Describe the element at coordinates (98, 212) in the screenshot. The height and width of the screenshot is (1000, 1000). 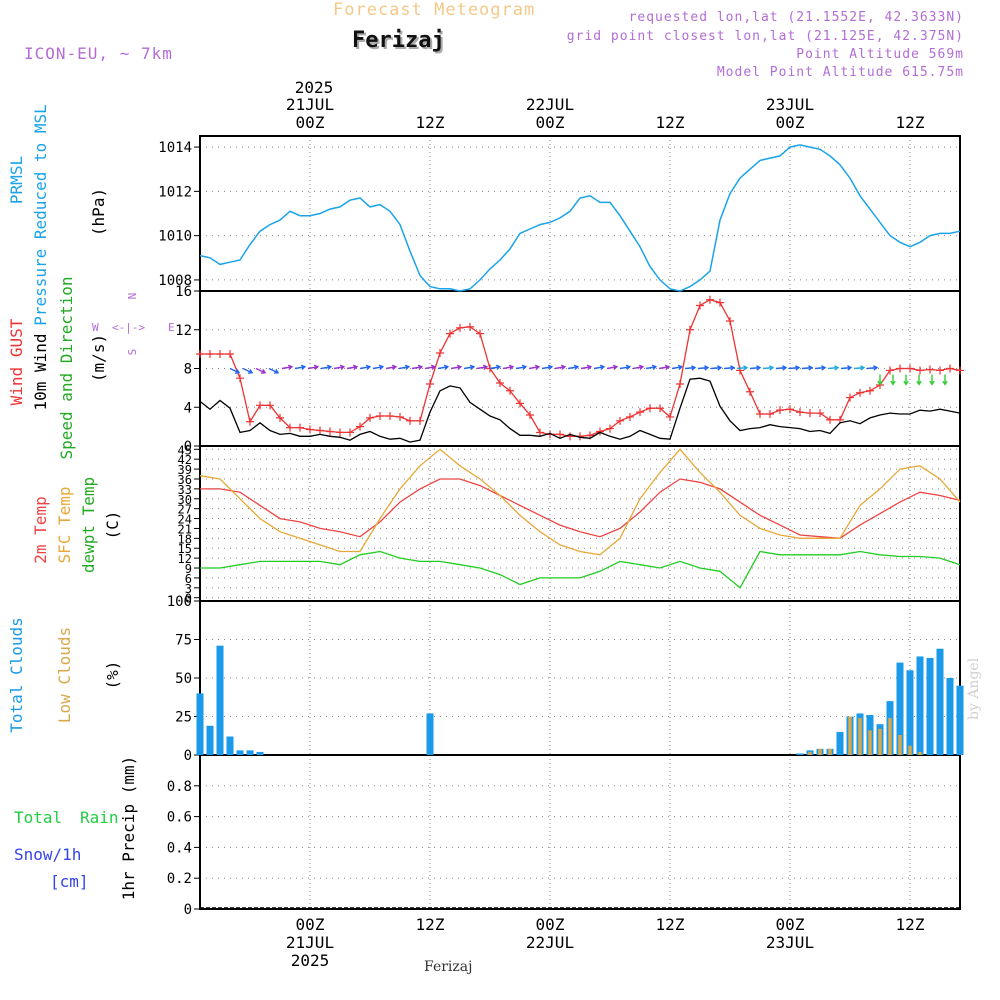
I see `label-pressure-unit: (hPa)` at that location.